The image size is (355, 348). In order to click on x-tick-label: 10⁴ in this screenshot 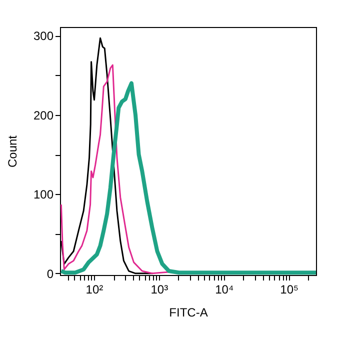, I will do `click(224, 289)`.